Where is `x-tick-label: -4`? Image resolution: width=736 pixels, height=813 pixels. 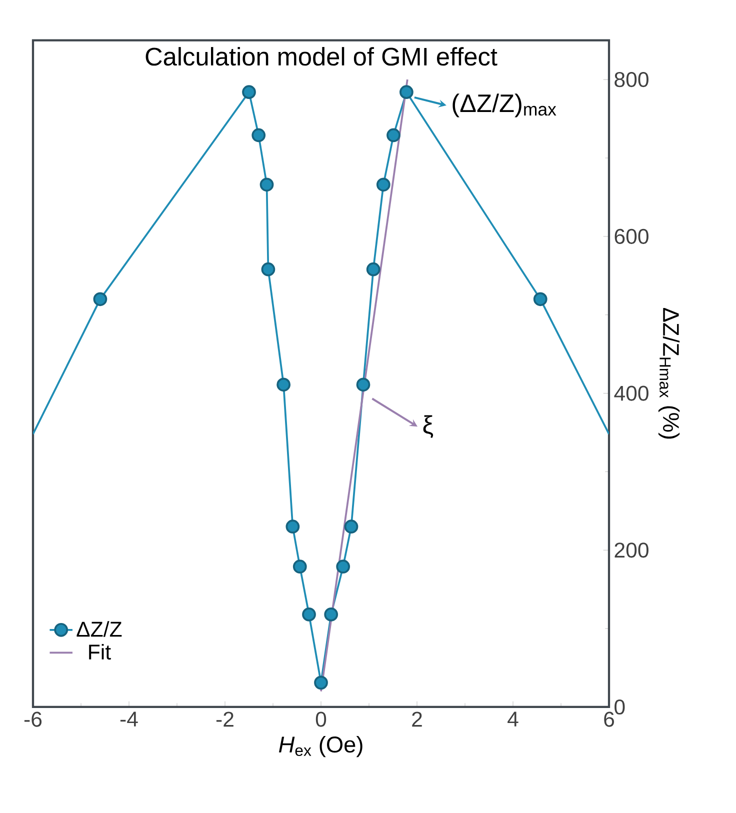
x-tick-label: -4 is located at coordinates (129, 719).